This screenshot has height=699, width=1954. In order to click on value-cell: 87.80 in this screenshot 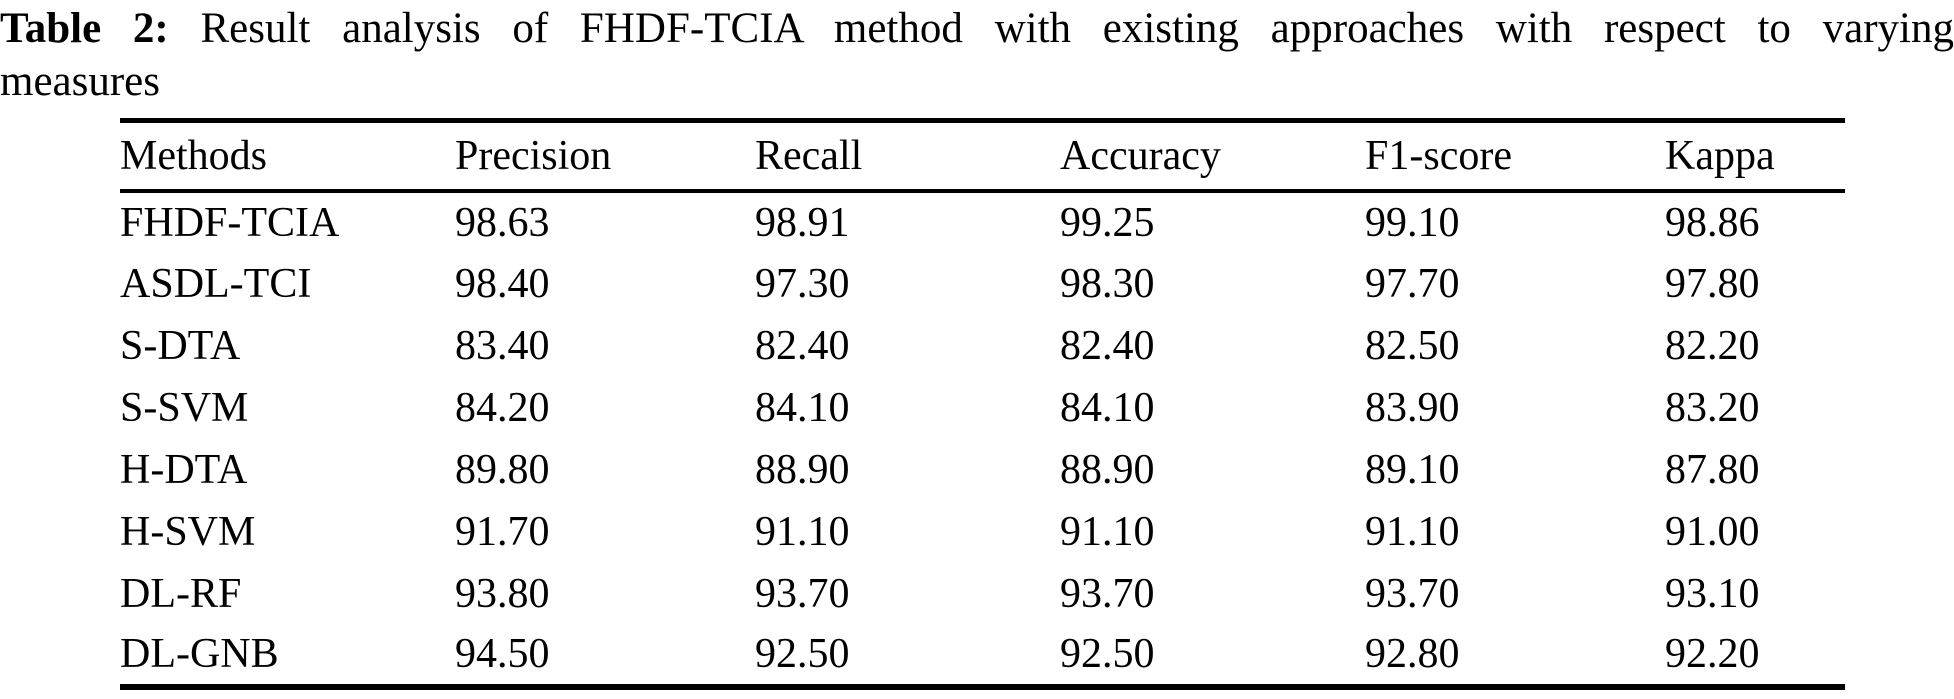, I will do `click(1712, 469)`.